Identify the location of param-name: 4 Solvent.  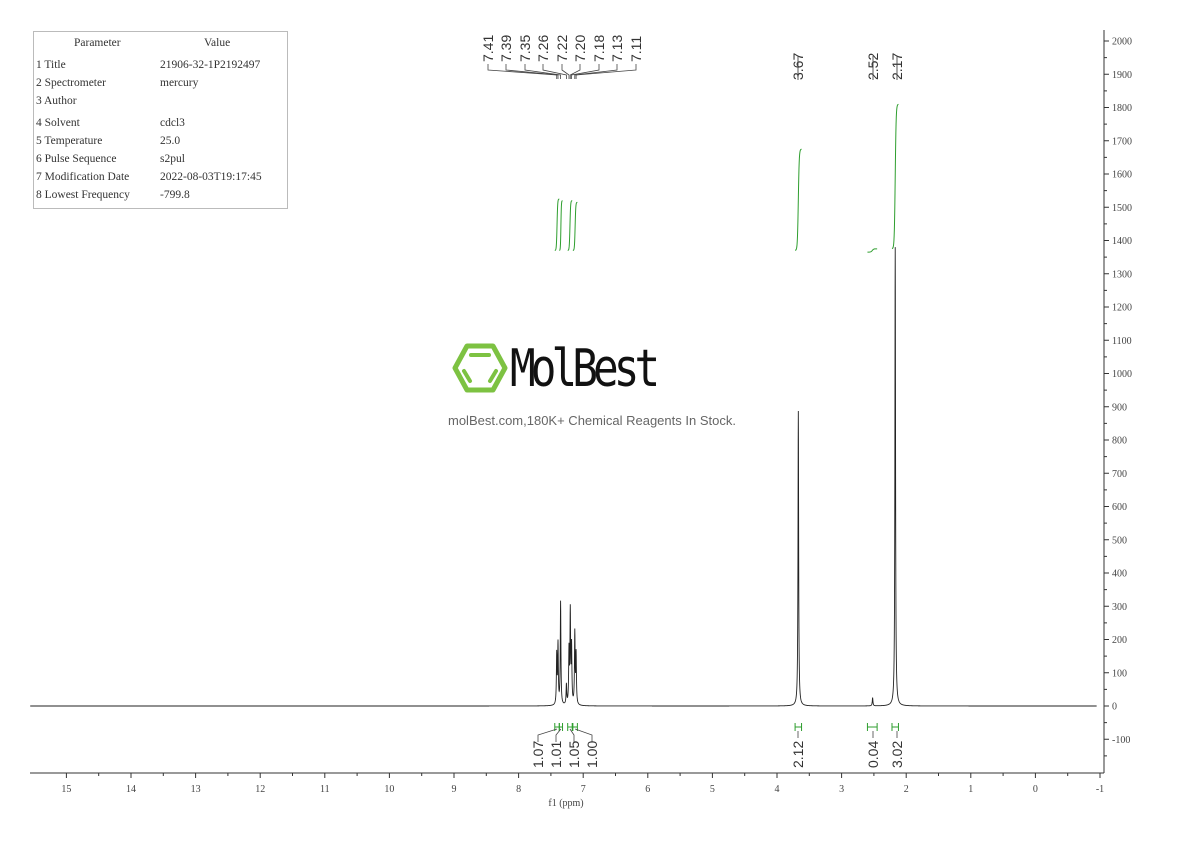
(58, 123).